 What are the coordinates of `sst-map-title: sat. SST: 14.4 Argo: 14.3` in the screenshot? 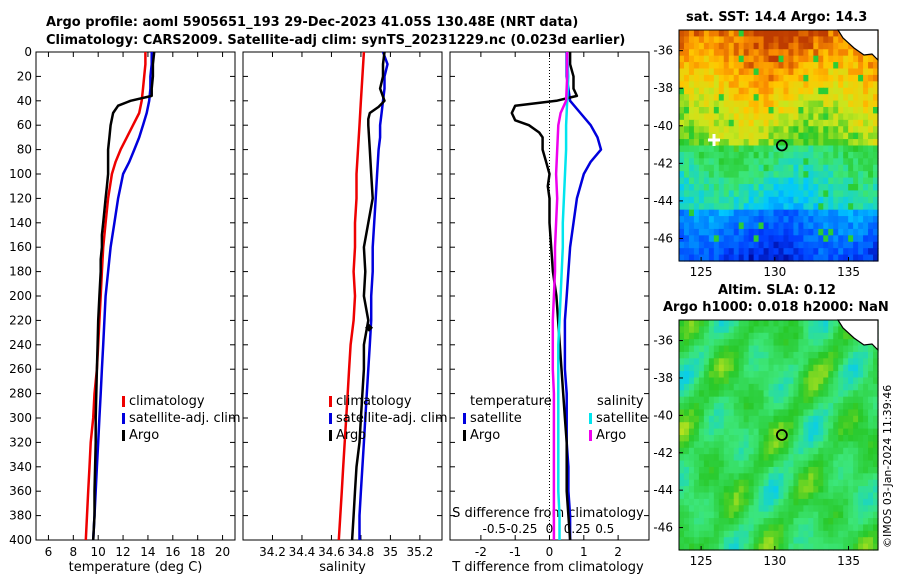 It's located at (777, 17).